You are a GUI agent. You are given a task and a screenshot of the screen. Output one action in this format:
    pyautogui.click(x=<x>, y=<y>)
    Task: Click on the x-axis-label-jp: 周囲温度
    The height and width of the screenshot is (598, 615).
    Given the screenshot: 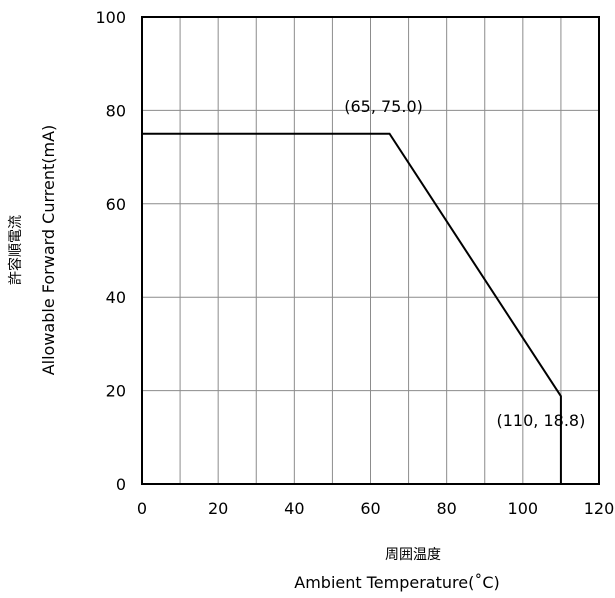 What is the action you would take?
    pyautogui.click(x=413, y=555)
    